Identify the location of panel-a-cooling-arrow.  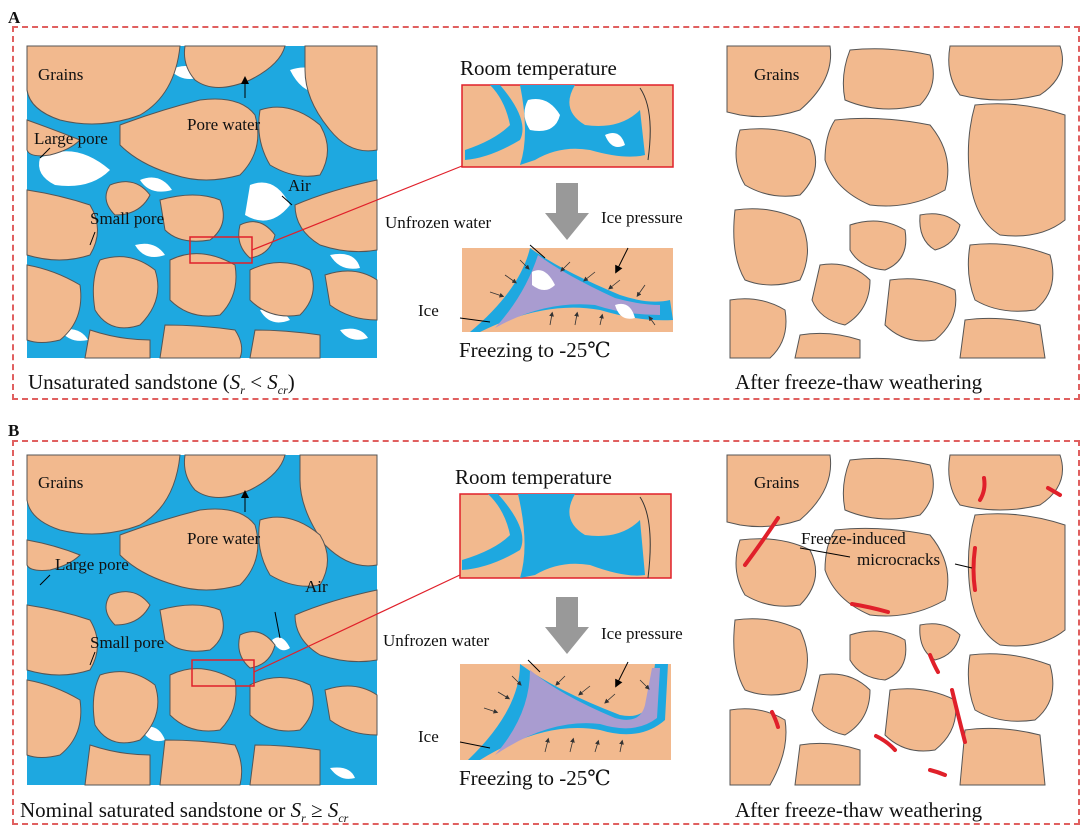
(567, 211).